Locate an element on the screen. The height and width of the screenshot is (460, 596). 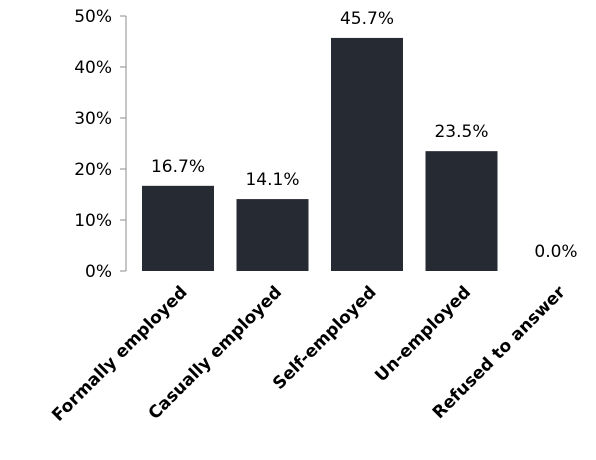
y-tick-label: 0% is located at coordinates (98, 272).